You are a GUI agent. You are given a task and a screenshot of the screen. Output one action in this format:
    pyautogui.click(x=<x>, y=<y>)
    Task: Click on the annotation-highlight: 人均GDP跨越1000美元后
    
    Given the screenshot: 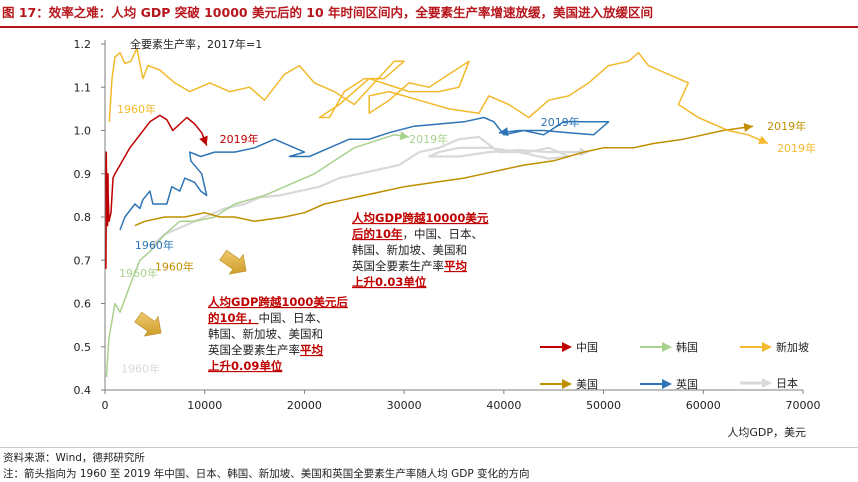 What is the action you would take?
    pyautogui.click(x=278, y=302)
    